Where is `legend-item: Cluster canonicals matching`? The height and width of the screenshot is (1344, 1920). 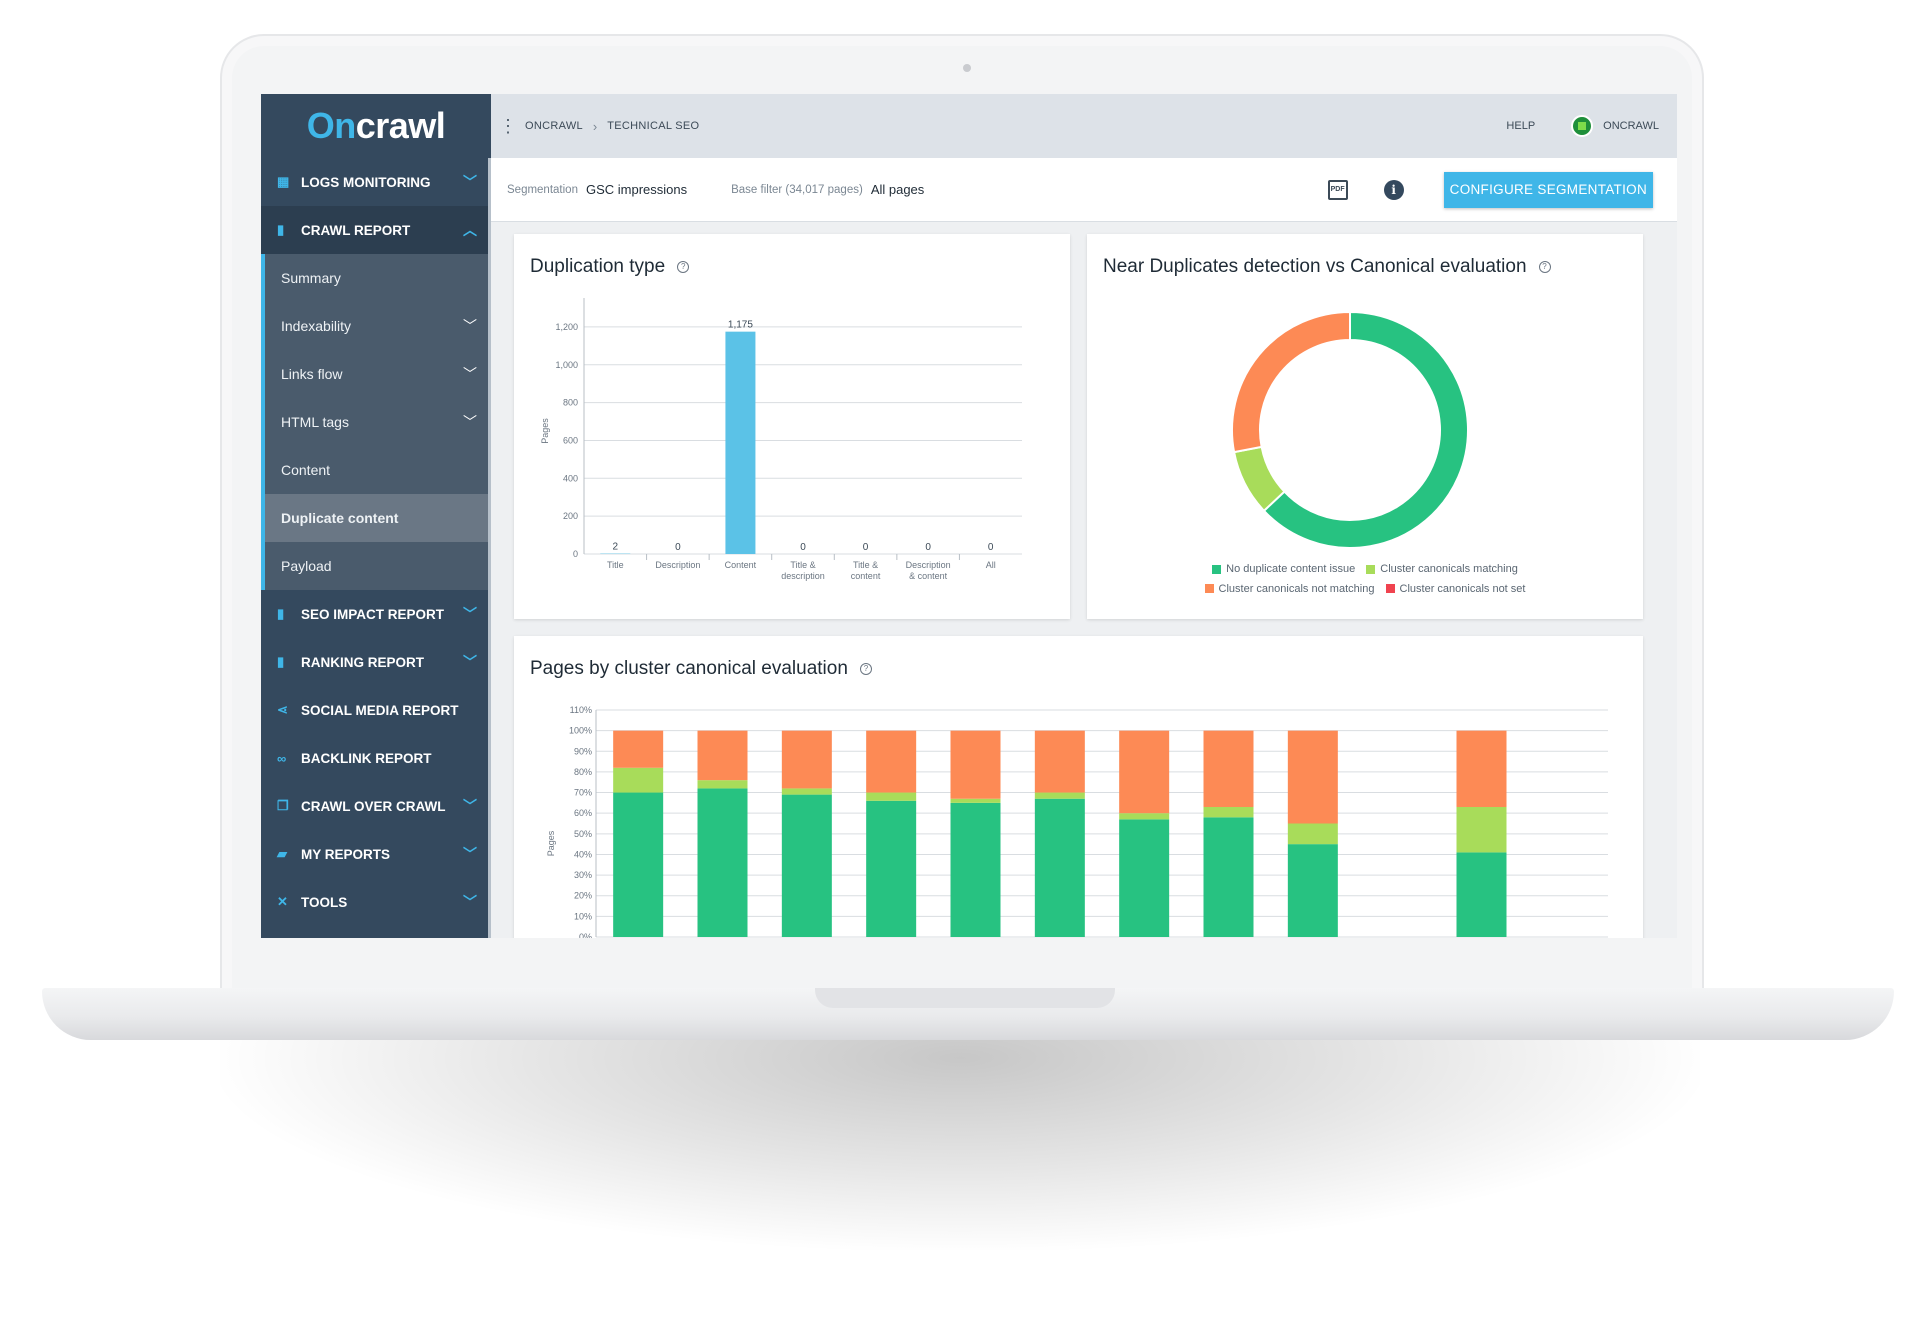 legend-item: Cluster canonicals matching is located at coordinates (1442, 569).